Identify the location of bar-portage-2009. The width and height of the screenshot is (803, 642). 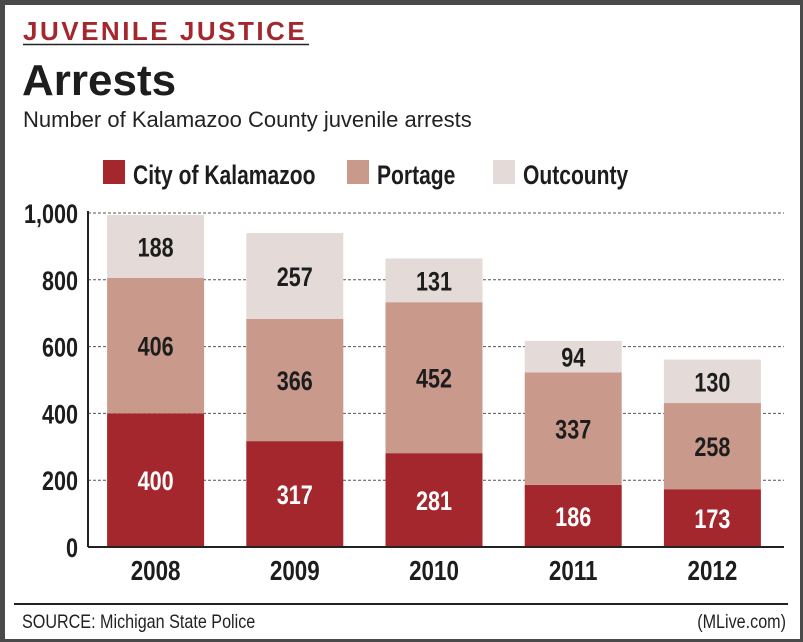
(295, 380).